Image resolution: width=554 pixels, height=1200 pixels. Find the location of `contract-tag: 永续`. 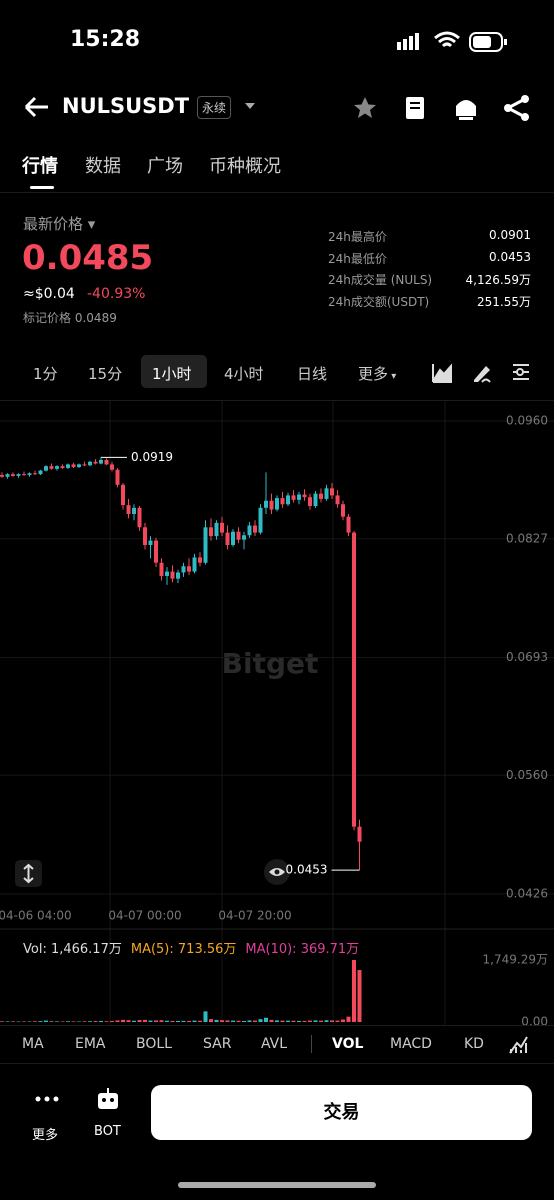

contract-tag: 永续 is located at coordinates (214, 107).